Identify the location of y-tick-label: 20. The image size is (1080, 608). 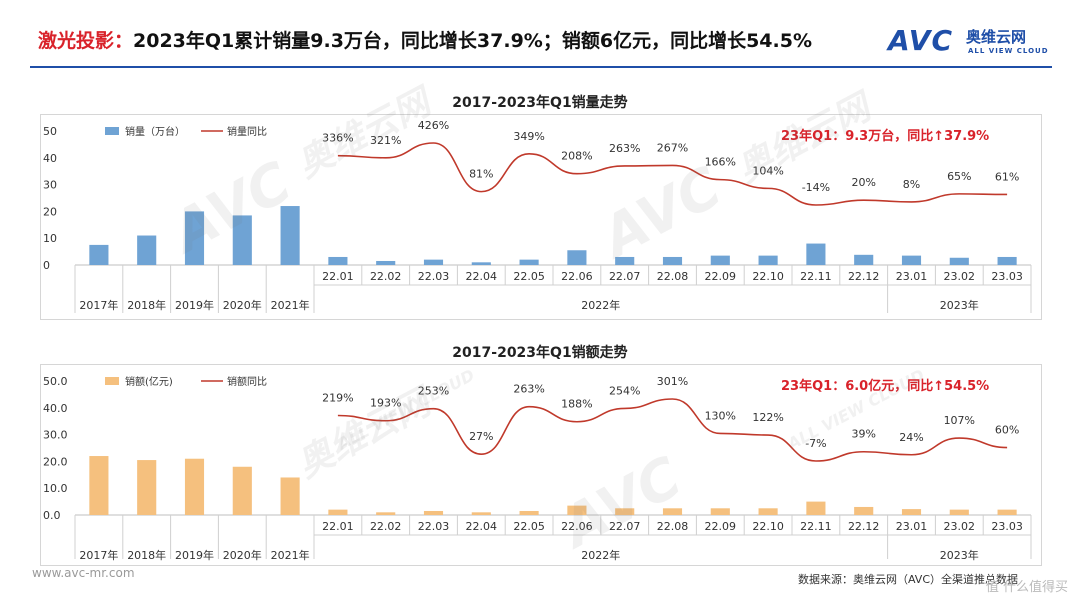
(50, 211).